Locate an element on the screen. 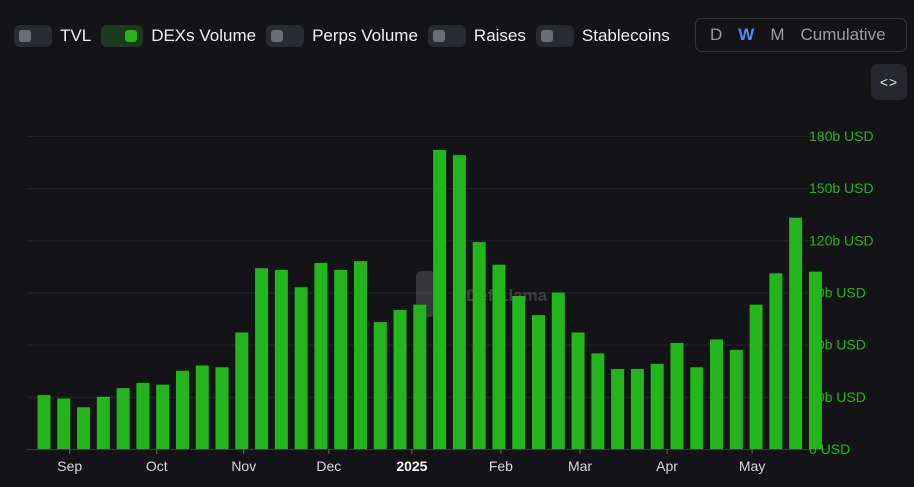 The height and width of the screenshot is (487, 914). x-tick-label: Apr is located at coordinates (667, 466).